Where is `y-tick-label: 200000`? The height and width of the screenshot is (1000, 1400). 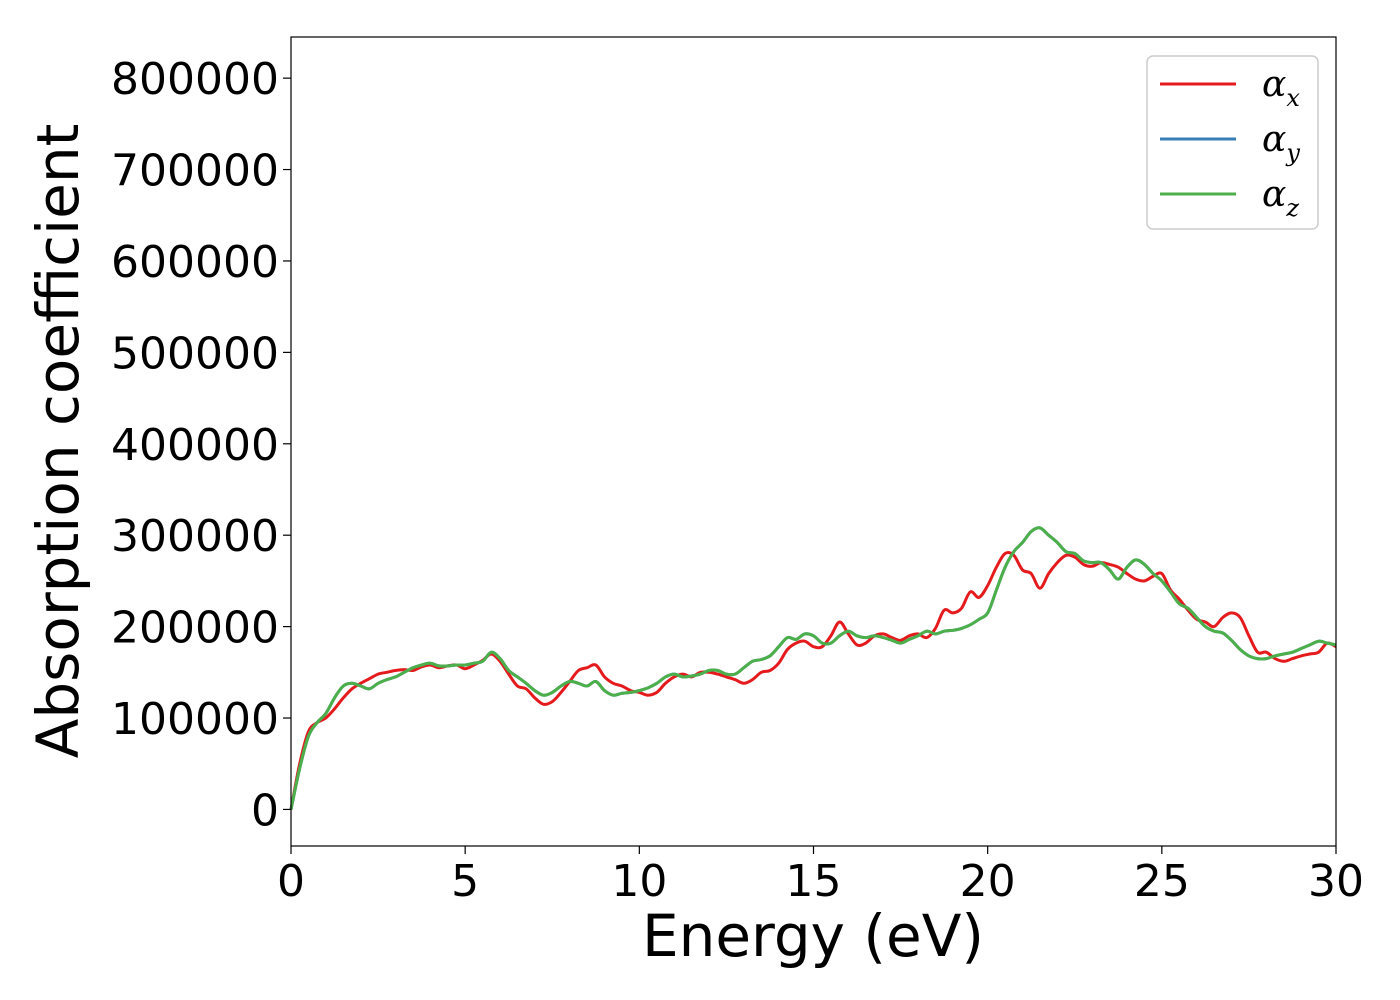
y-tick-label: 200000 is located at coordinates (195, 628).